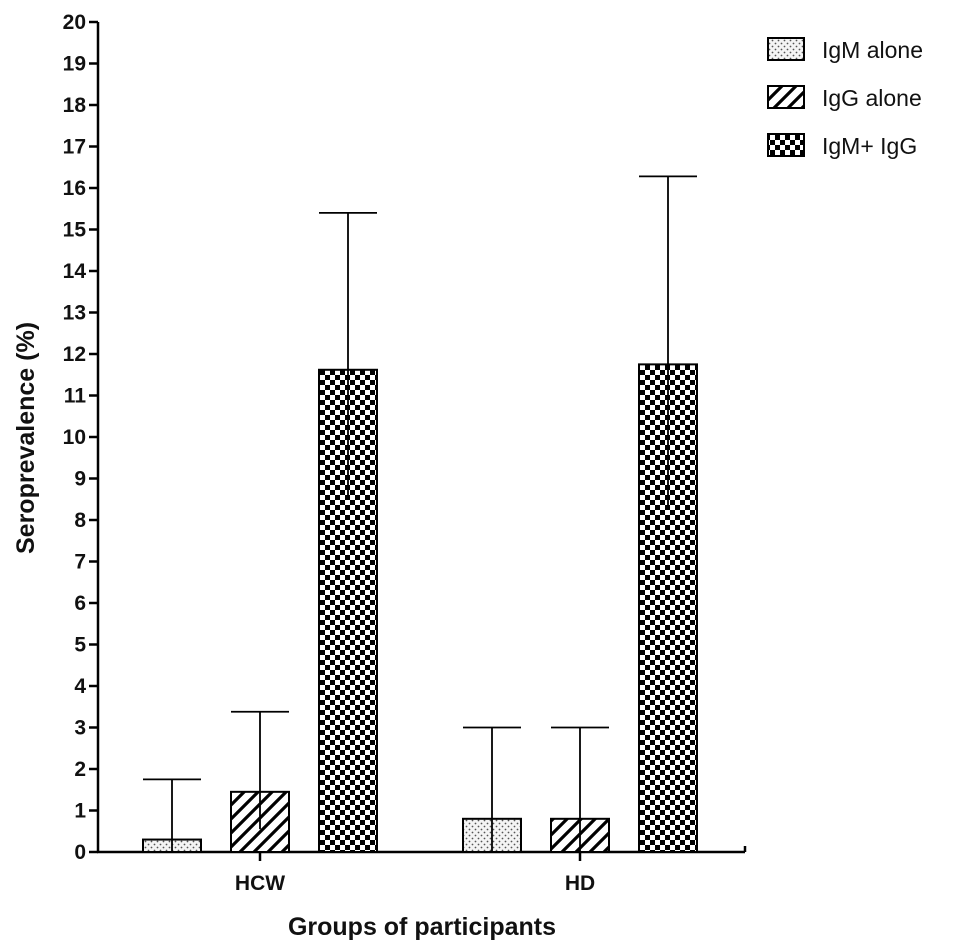 This screenshot has height=945, width=969. I want to click on y-tick-label: 16, so click(74, 188).